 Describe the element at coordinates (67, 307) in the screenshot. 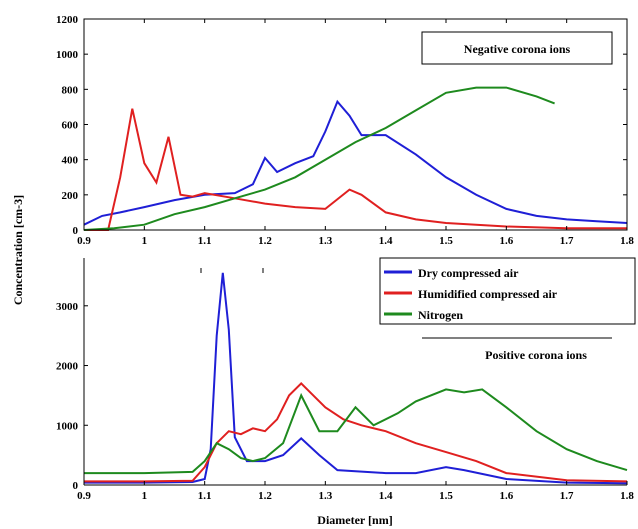

I see `y-tick-label: 3000` at that location.